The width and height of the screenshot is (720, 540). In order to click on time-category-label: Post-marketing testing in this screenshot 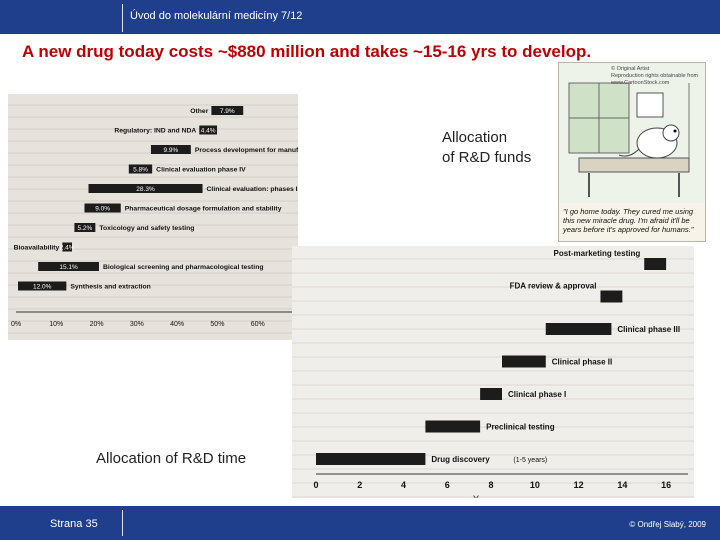, I will do `click(597, 253)`.